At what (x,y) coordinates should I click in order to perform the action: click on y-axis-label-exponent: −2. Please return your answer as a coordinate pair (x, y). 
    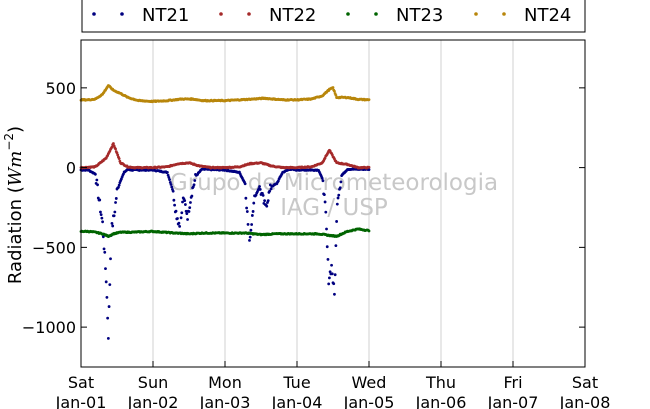
    Looking at the image, I should click on (9, 142).